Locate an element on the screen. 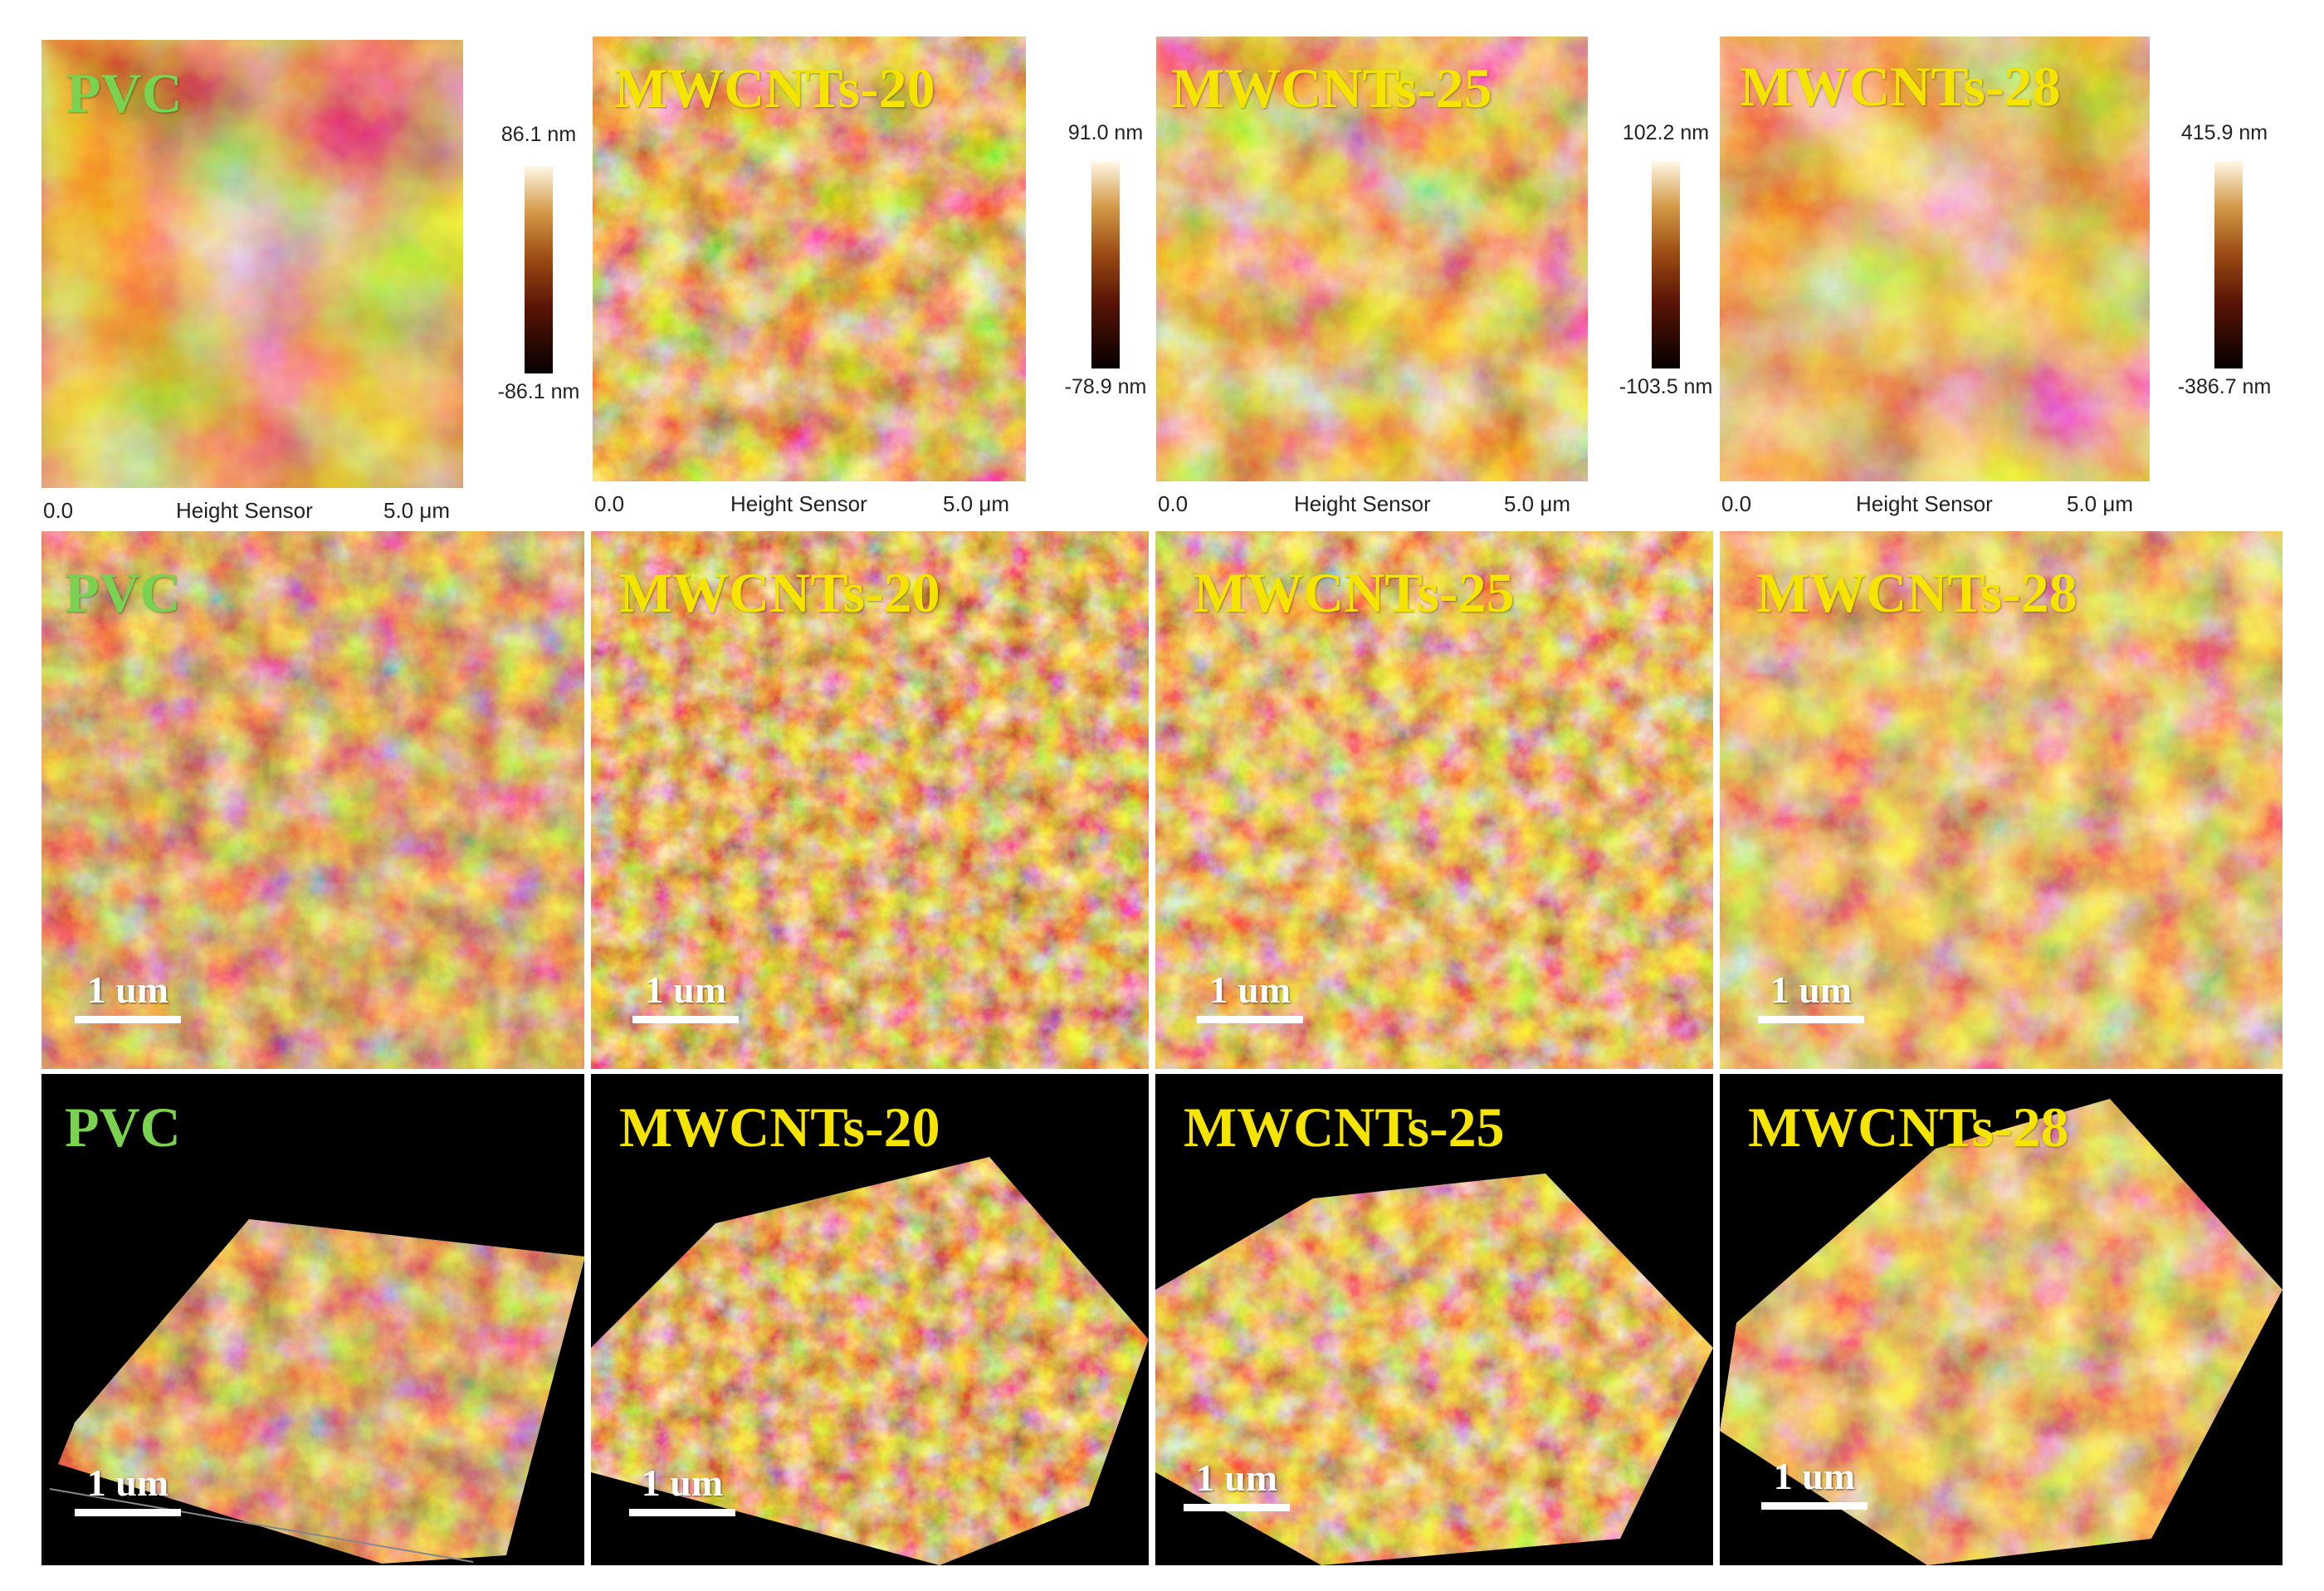 This screenshot has height=1591, width=2324. color-scale-min: -386.7 nm is located at coordinates (2224, 386).